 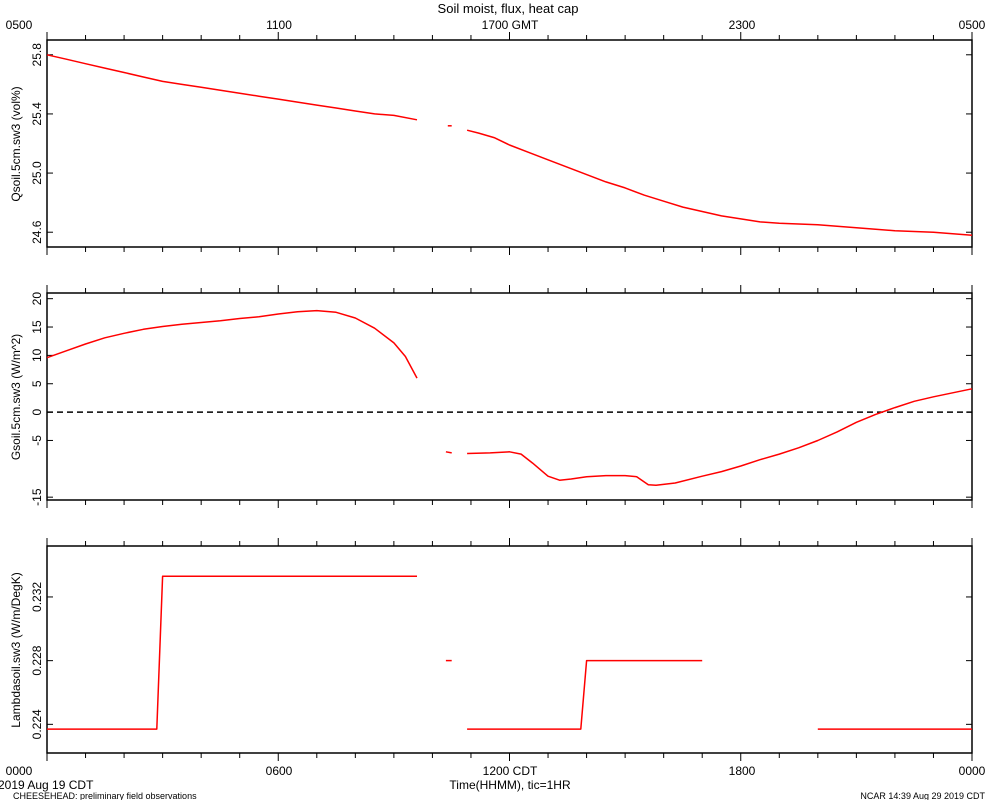 What do you see at coordinates (37, 327) in the screenshot?
I see `panel-2-ytick-label: 15` at bounding box center [37, 327].